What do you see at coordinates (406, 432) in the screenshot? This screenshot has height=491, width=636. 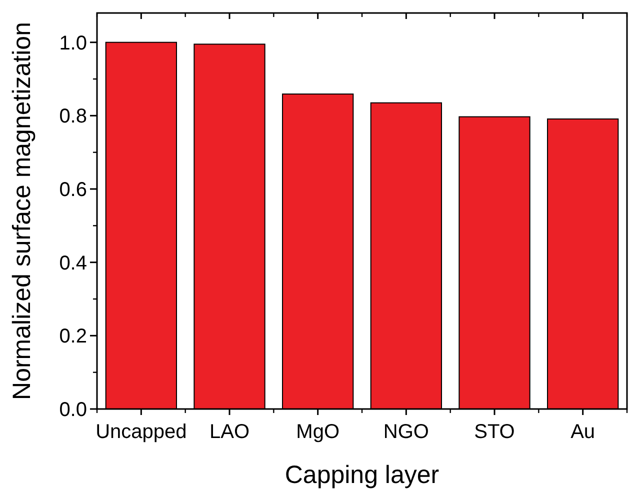 I see `x-tick-label: NGO` at bounding box center [406, 432].